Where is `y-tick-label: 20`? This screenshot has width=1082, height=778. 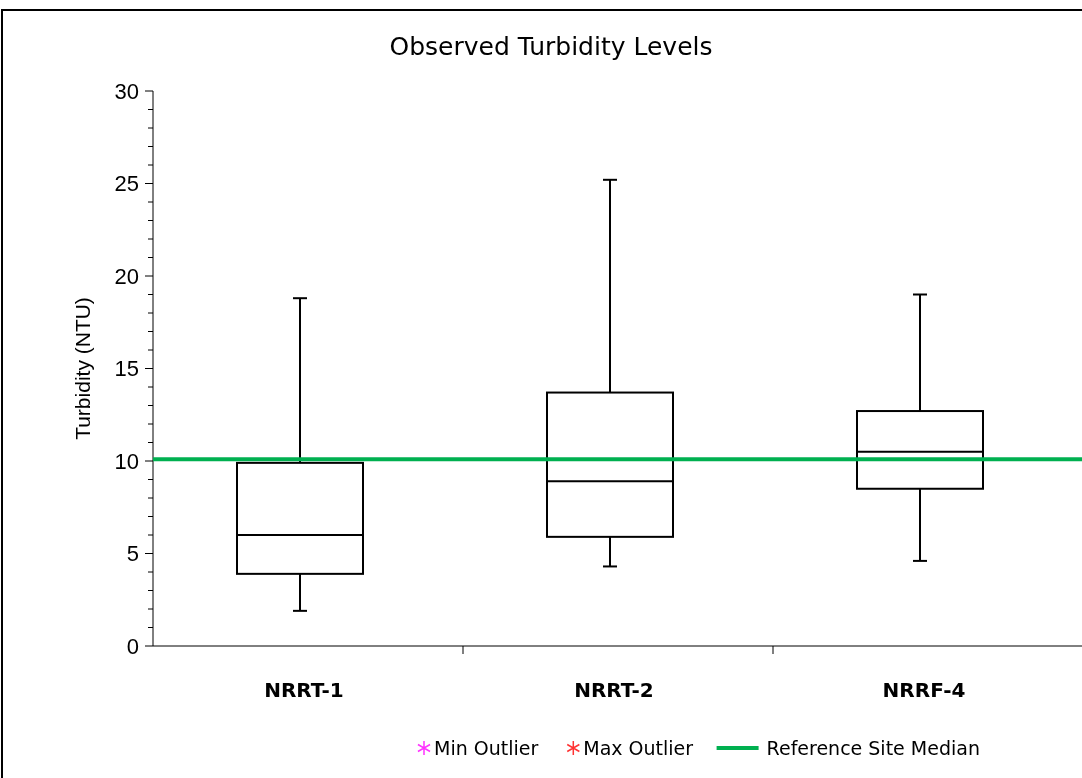 y-tick-label: 20 is located at coordinates (126, 276).